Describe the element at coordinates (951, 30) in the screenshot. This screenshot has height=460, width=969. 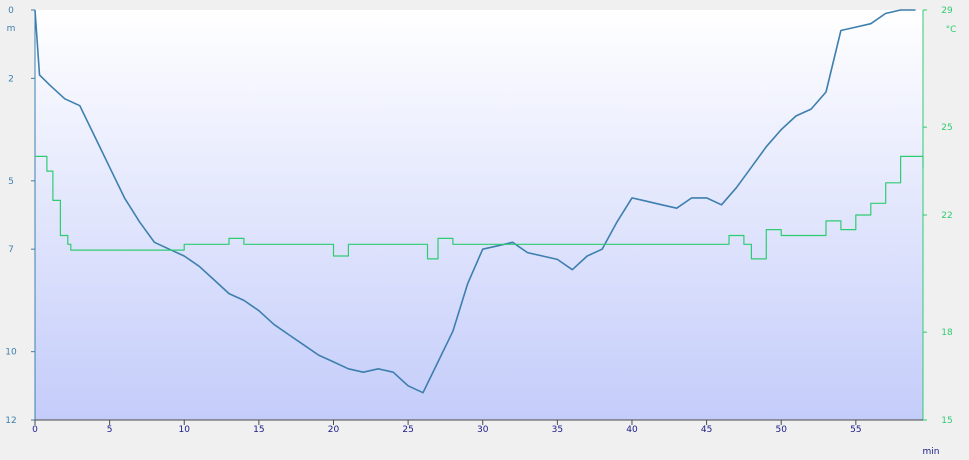
I see `temperature-unit-label: °C` at that location.